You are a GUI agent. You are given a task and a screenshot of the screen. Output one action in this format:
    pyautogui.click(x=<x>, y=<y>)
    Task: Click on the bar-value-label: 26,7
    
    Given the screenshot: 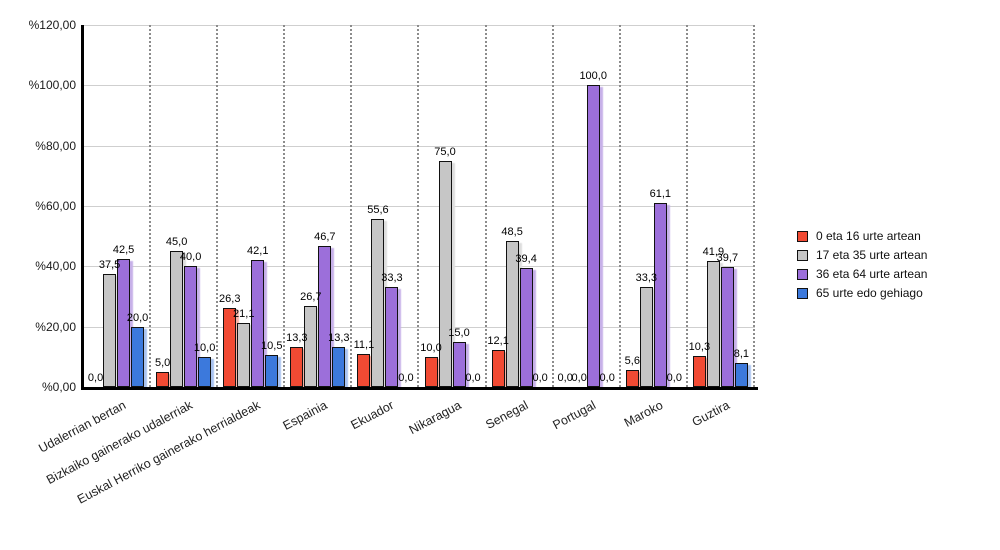 What is the action you would take?
    pyautogui.click(x=311, y=297)
    